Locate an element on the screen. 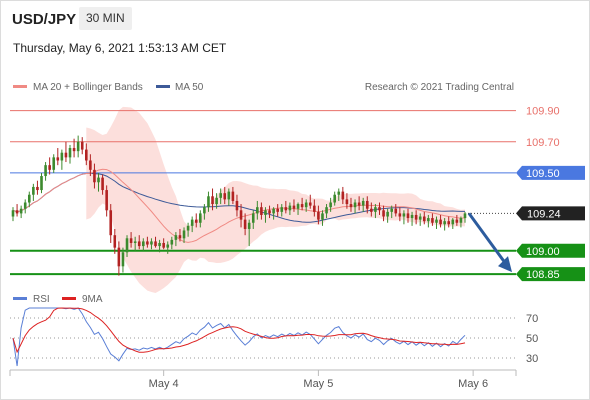  symbol-title: USD/JPY is located at coordinates (44, 19).